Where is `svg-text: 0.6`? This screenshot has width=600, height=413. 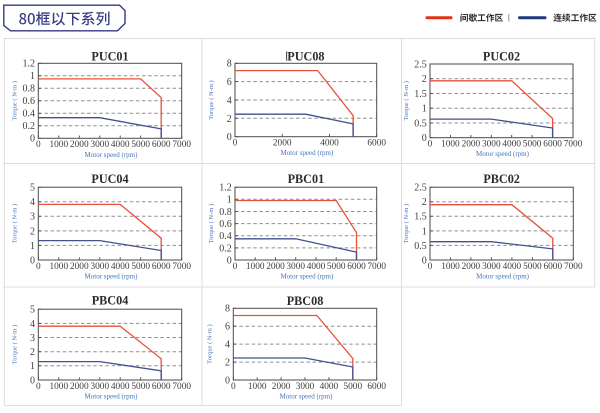 svg-text: 0.6 is located at coordinates (29, 101).